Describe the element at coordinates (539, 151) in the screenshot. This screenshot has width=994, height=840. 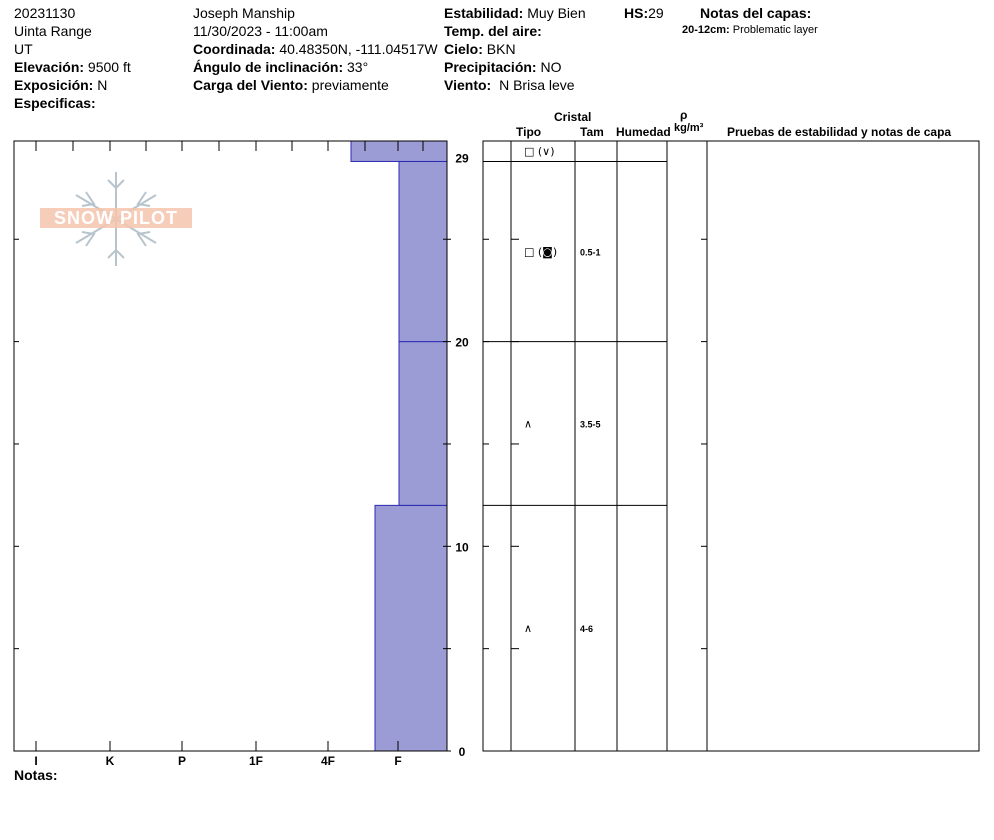
I see `grain-type: □ (∨)` at that location.